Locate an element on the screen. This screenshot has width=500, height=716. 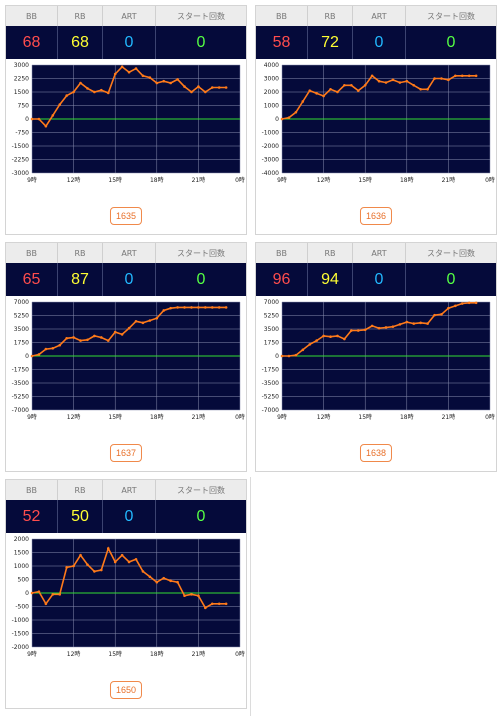
rb-count: 68 is located at coordinates (80, 42).